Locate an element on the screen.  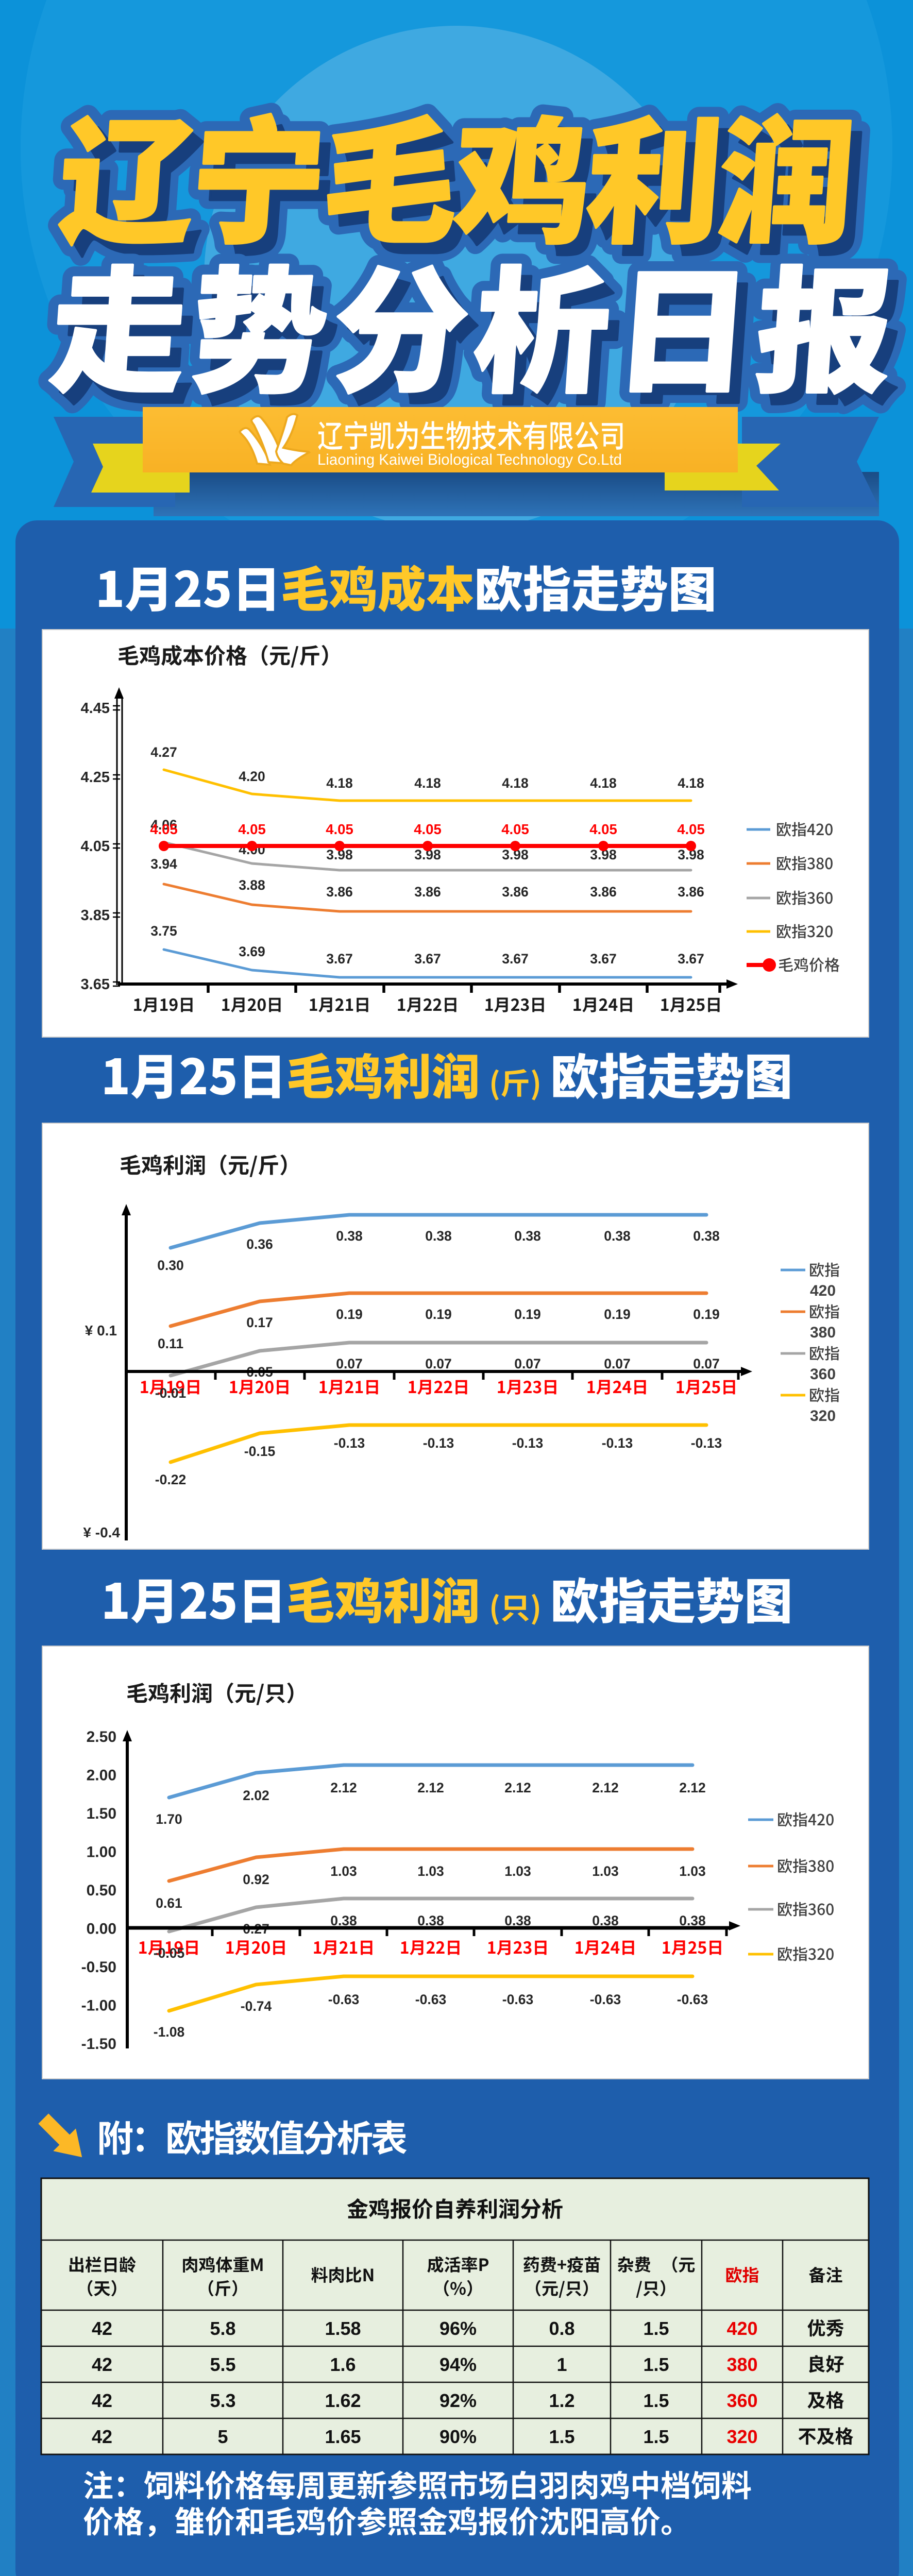
svg-text: 3.94 is located at coordinates (164, 864).